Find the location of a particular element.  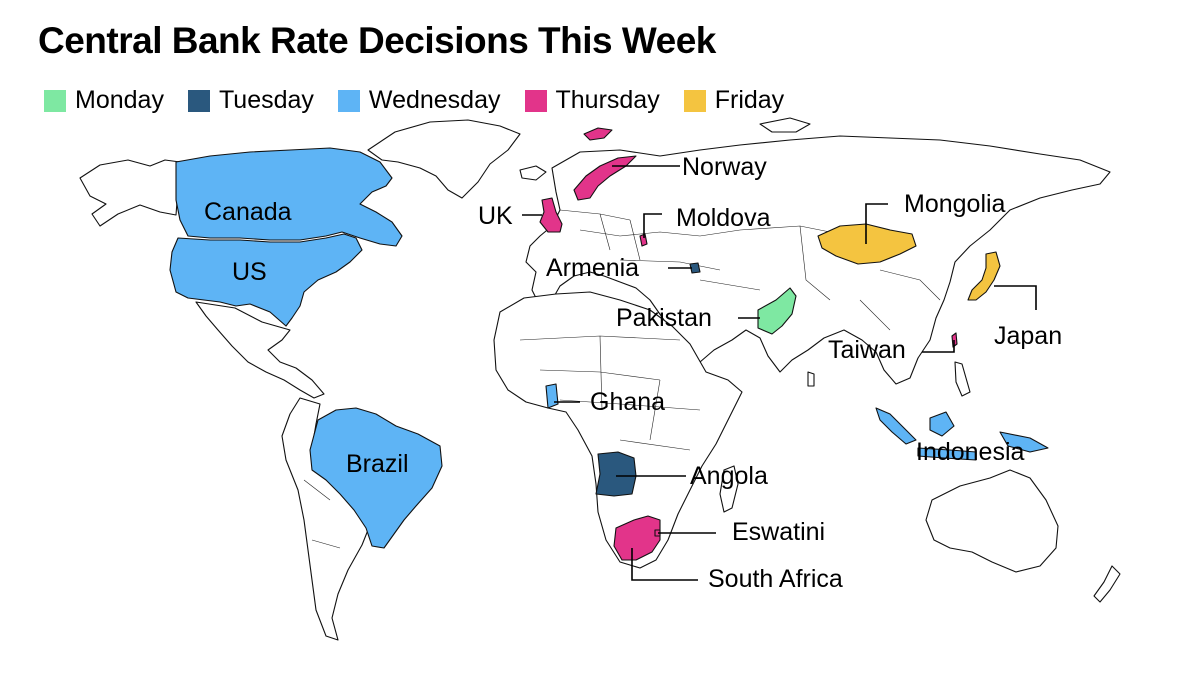

map-title: Central Bank Rate Decisions This Week is located at coordinates (377, 40).